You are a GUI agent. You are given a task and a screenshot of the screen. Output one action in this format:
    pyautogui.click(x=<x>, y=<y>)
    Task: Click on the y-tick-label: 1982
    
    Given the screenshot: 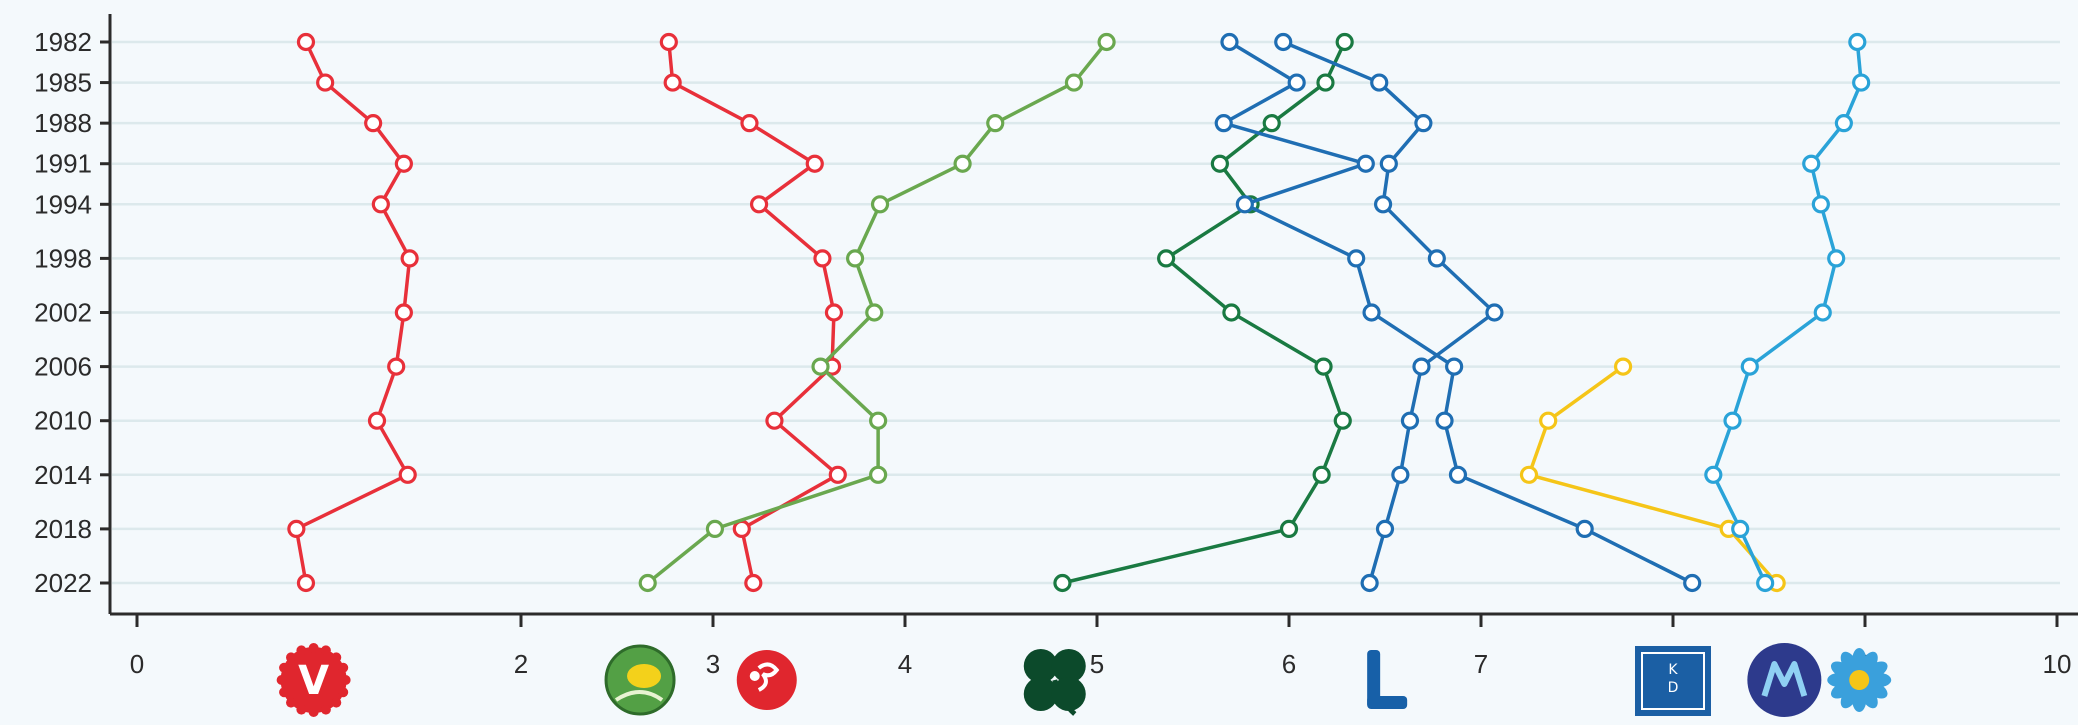 What is the action you would take?
    pyautogui.click(x=63, y=42)
    